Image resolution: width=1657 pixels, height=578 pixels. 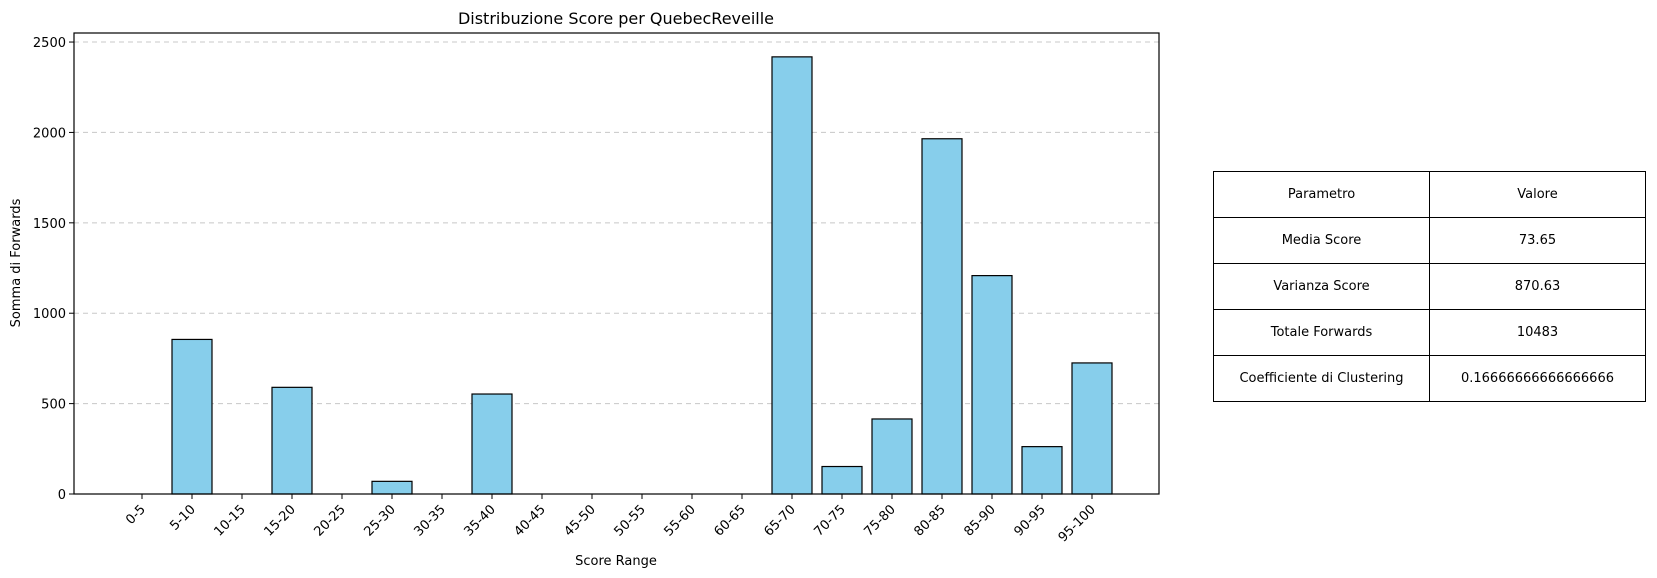 I want to click on table-cell: Media Score, so click(x=1321, y=240).